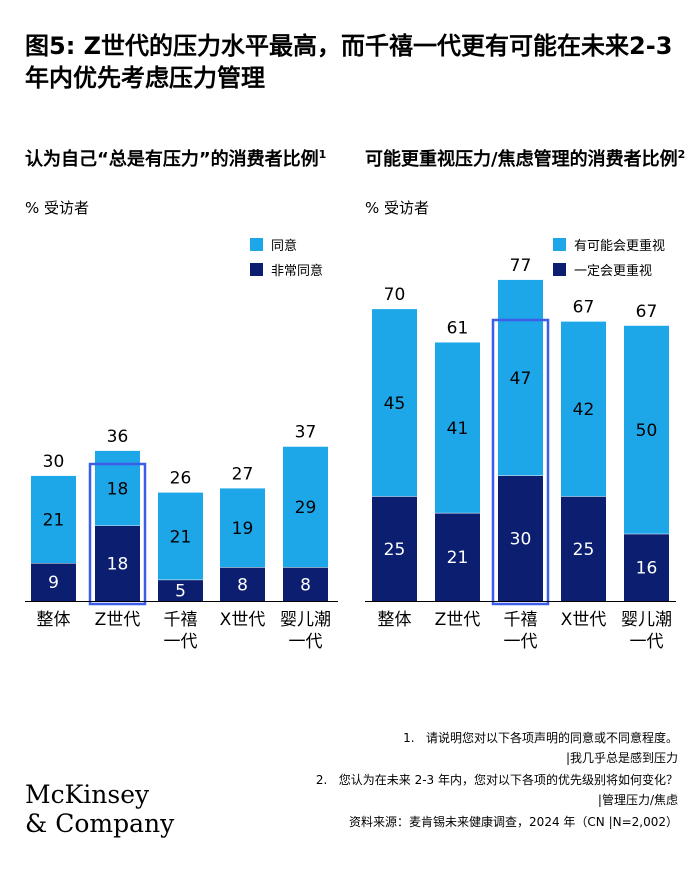  I want to click on left-bar-light-label: 19, so click(243, 529).